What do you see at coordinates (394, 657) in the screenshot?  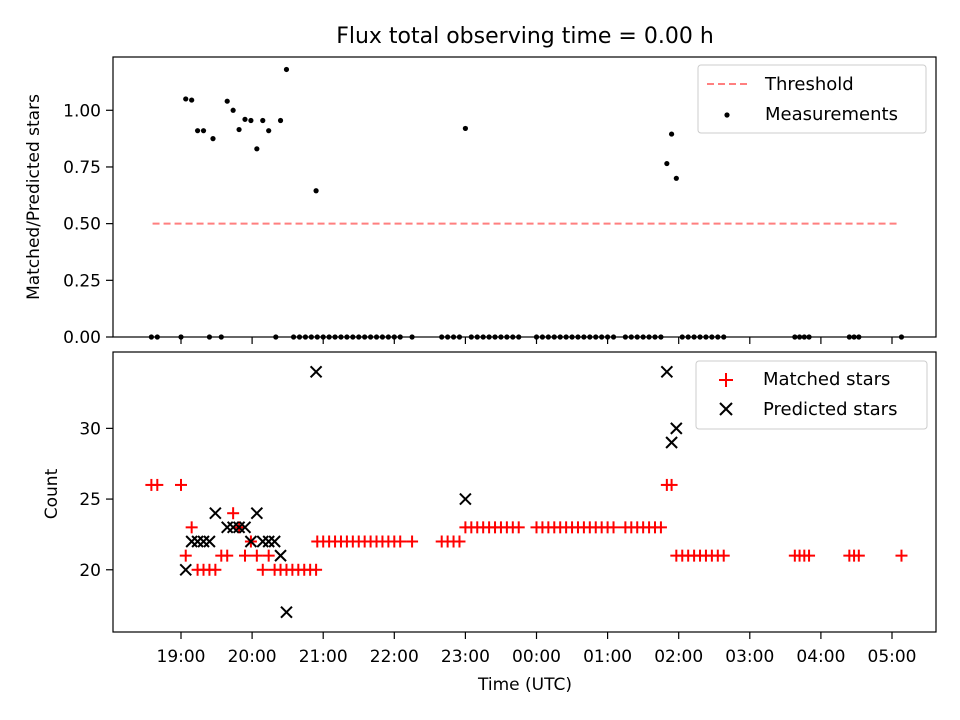 I see `bottom-xtick-label: 22:00` at bounding box center [394, 657].